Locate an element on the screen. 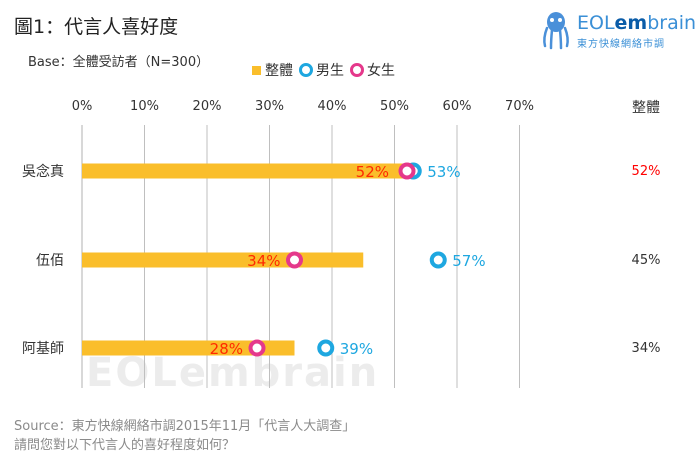 The image size is (700, 472). brand-rest: brain is located at coordinates (672, 23).